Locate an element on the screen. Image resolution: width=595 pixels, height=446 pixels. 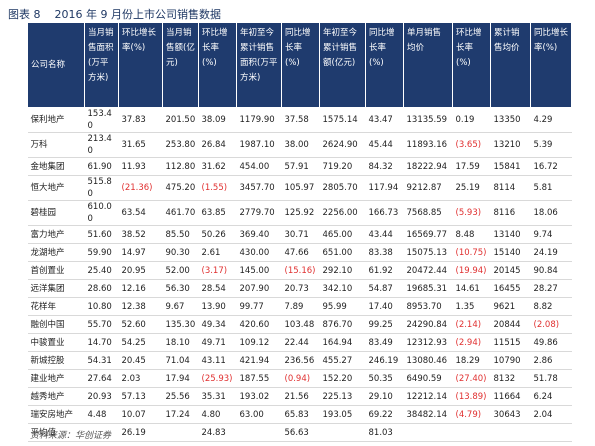
column-header: 当月销售额(亿元) is located at coordinates (180, 65).